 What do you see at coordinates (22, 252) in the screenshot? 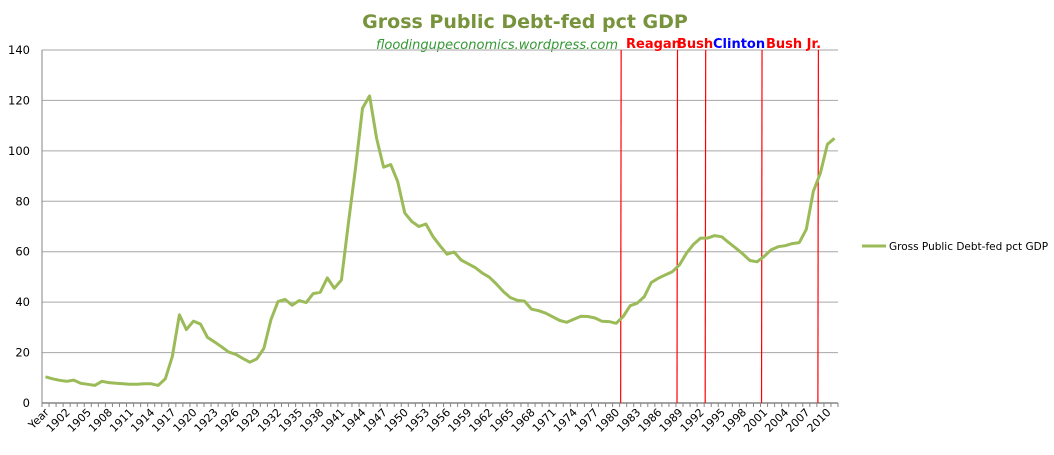
I see `y-tick-label: 60` at bounding box center [22, 252].